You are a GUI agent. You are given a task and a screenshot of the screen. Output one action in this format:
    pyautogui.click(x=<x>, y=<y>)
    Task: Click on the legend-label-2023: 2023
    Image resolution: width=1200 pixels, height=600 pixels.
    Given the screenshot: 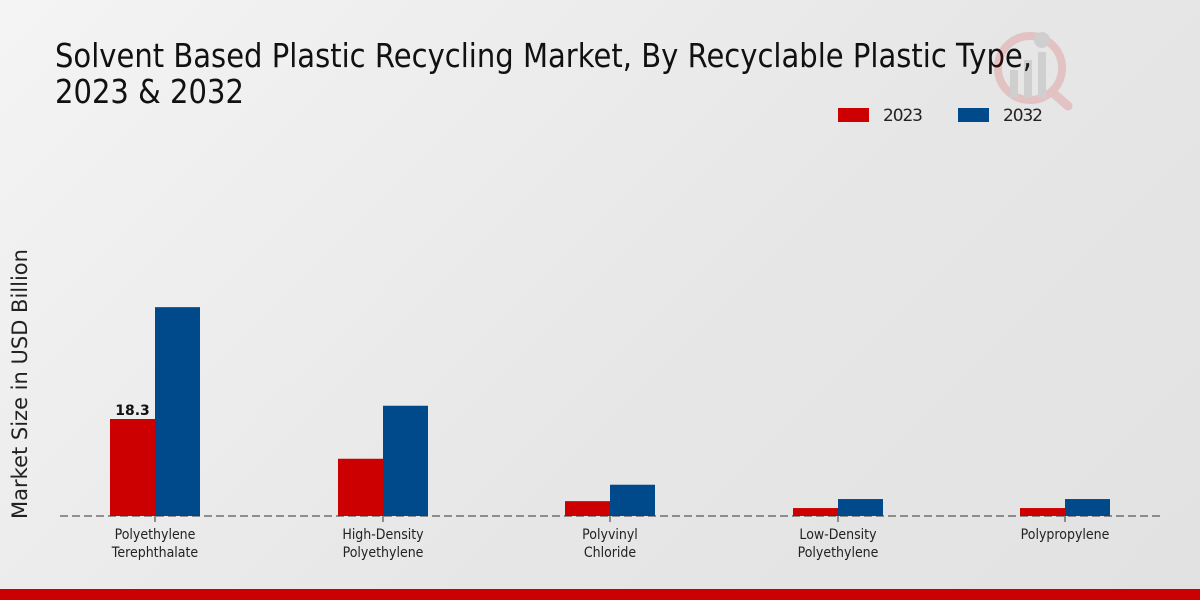 What is the action you would take?
    pyautogui.click(x=903, y=116)
    